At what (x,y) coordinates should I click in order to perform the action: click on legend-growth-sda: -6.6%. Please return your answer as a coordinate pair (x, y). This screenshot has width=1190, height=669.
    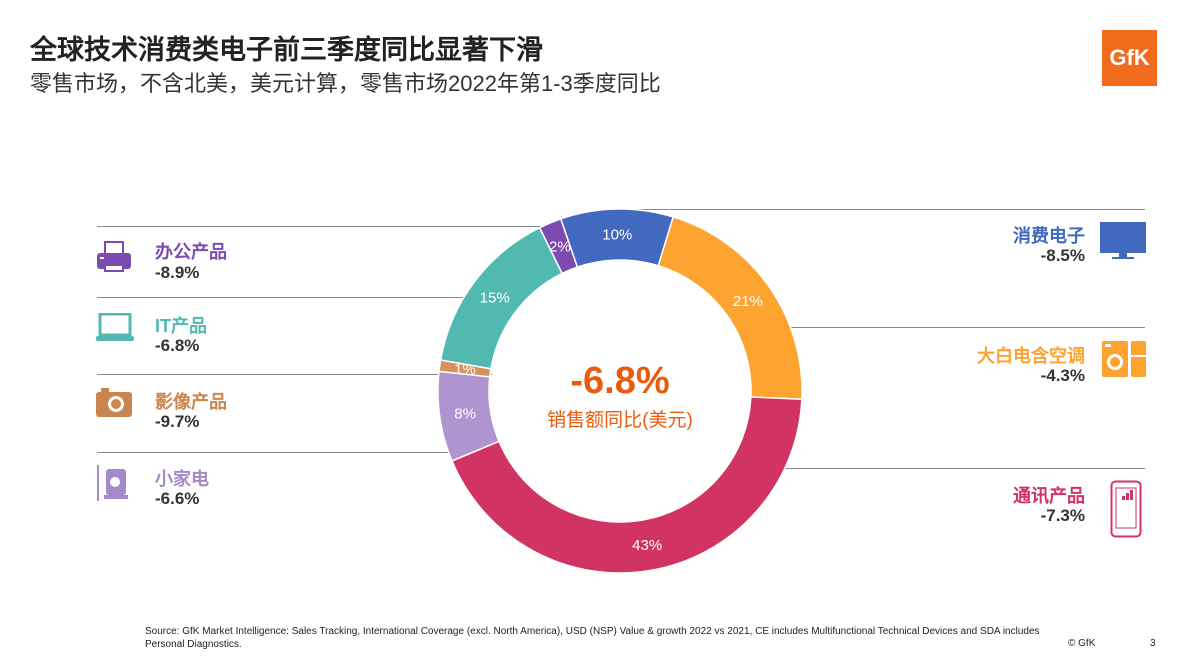
    Looking at the image, I should click on (177, 498).